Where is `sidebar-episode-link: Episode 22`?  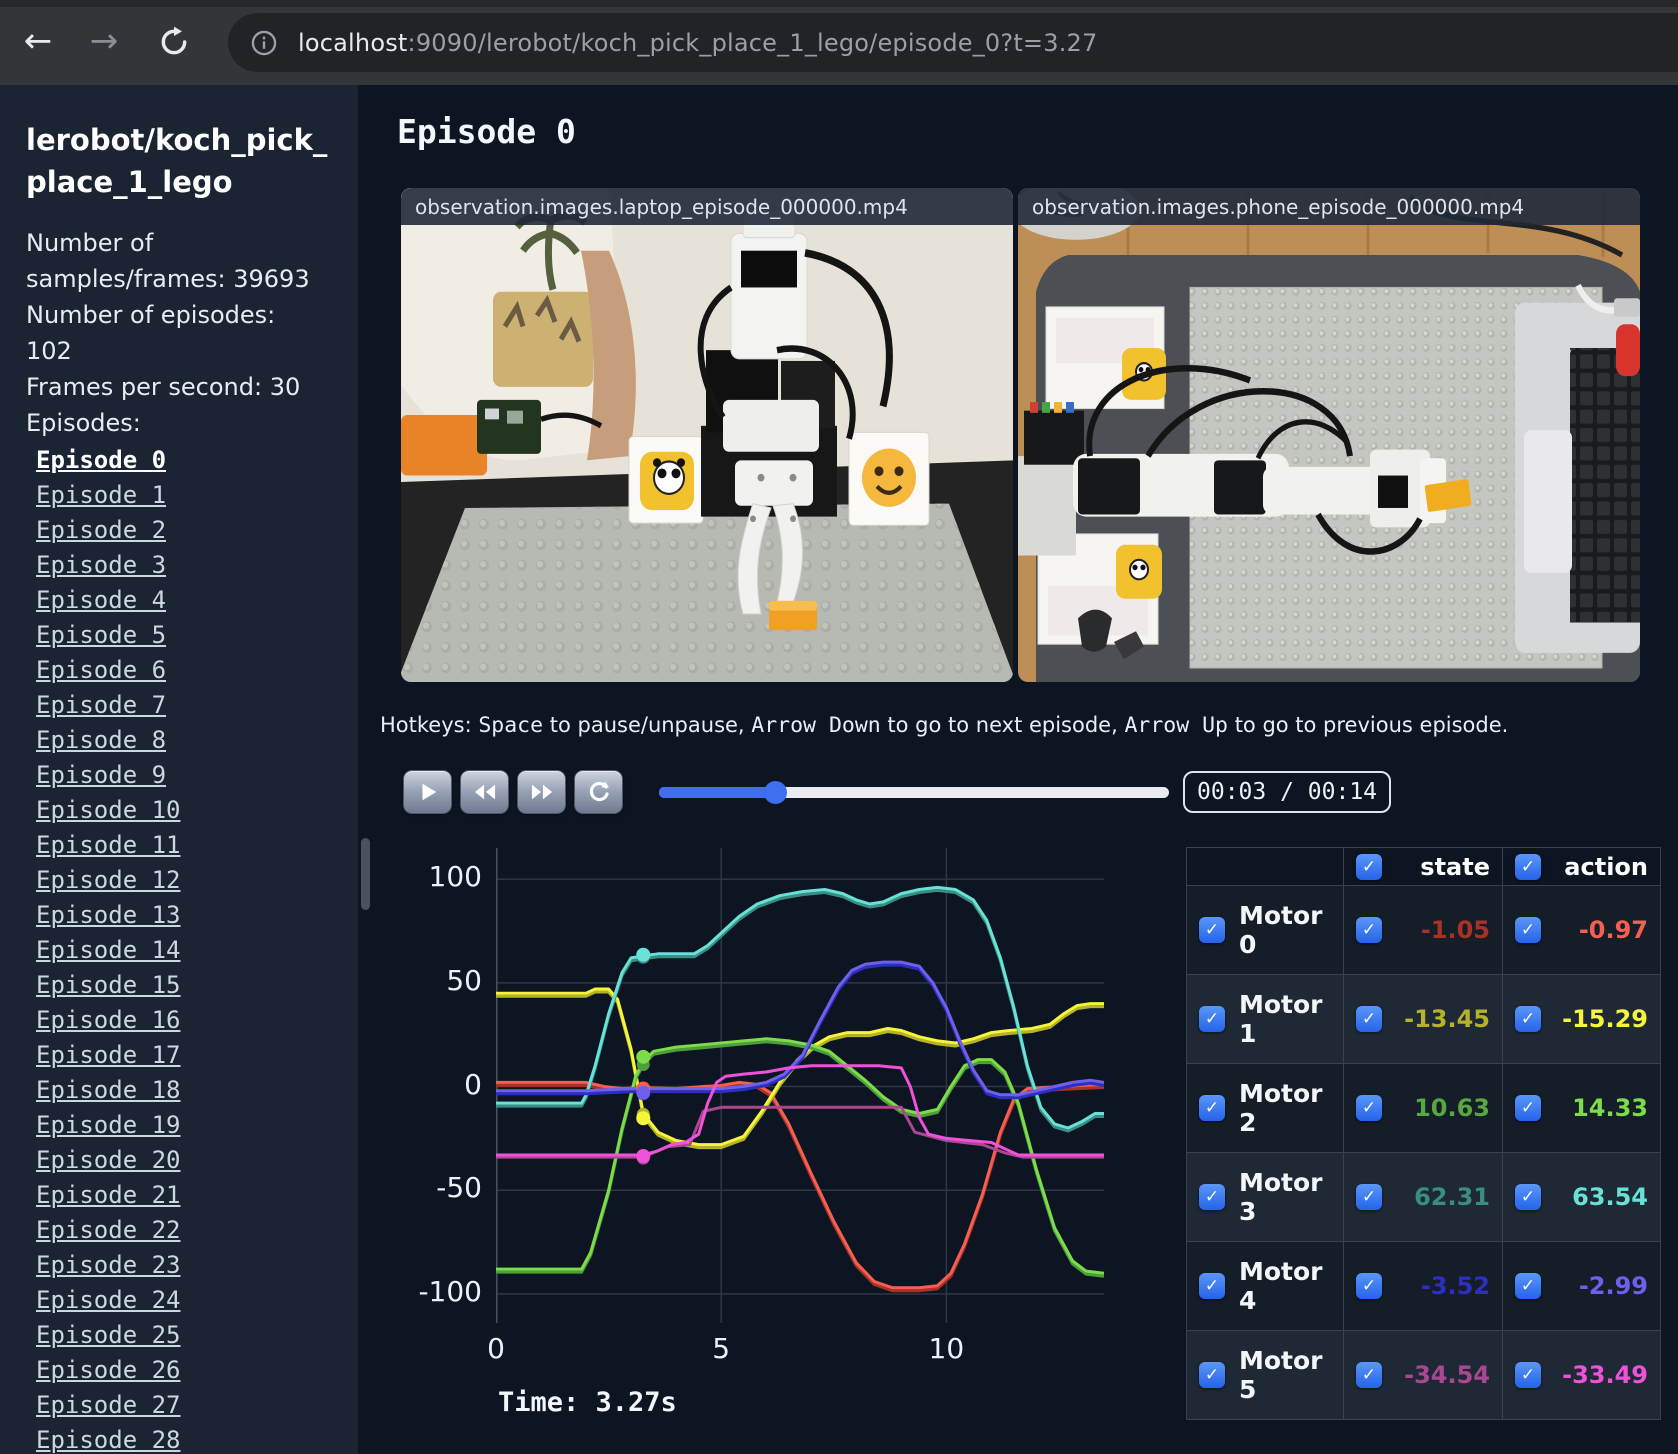 sidebar-episode-link: Episode 22 is located at coordinates (108, 1230).